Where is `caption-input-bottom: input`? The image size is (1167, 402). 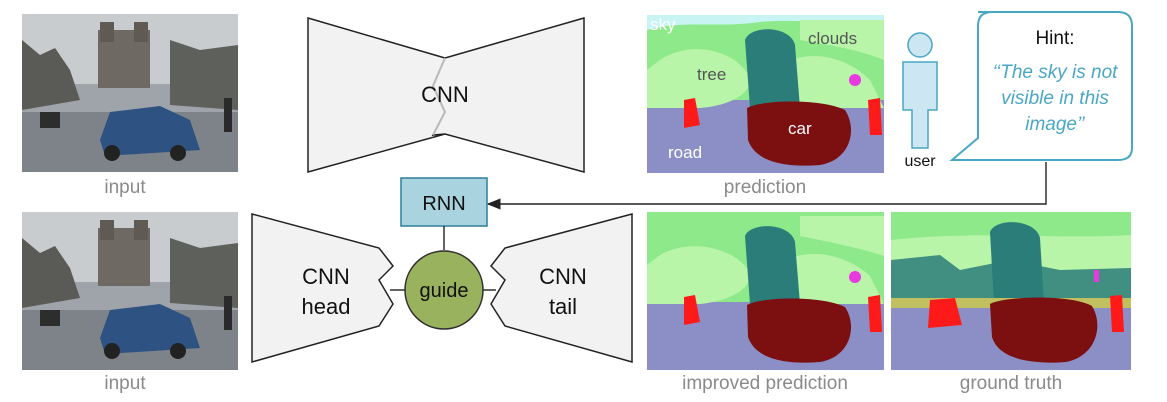
caption-input-bottom: input is located at coordinates (125, 383).